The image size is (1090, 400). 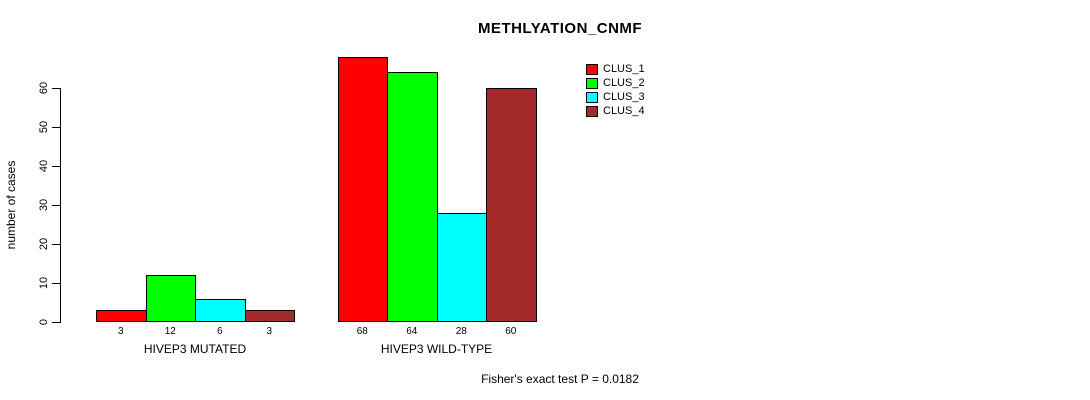 I want to click on y-tick-label: 30, so click(x=44, y=205).